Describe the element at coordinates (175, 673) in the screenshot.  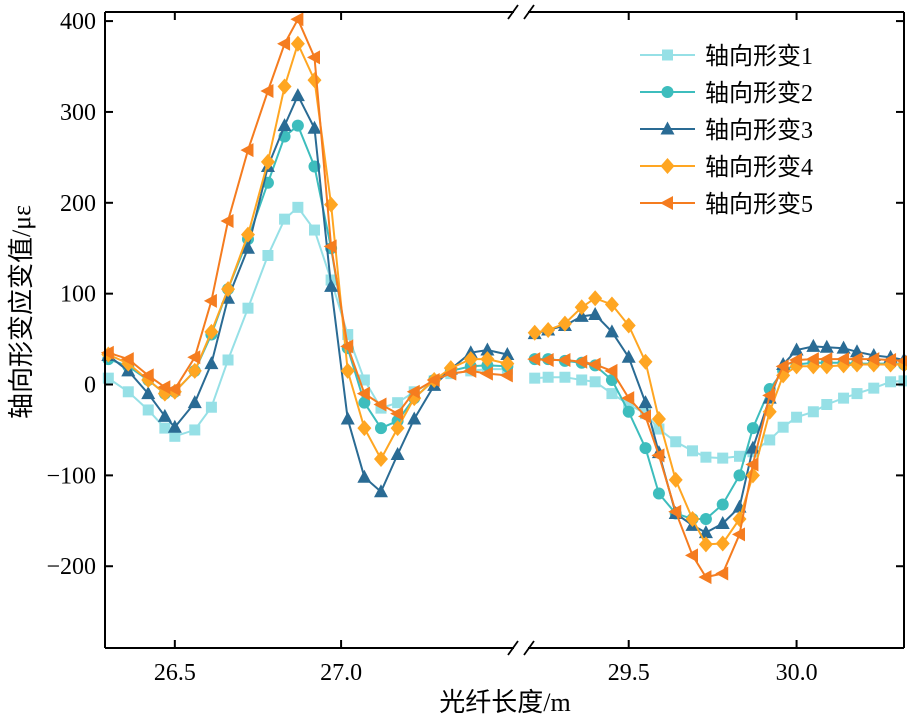
I see `x-tick-label: 26.5` at that location.